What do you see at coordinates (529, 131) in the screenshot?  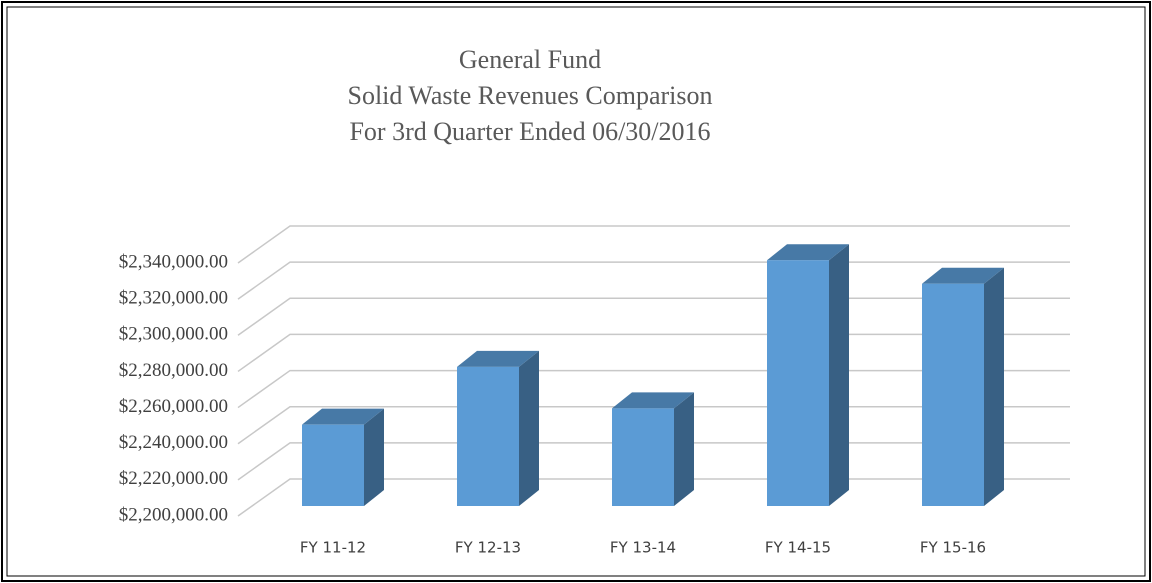 I see `chart-title: For 3rd Quarter Ended 06/30/2016` at bounding box center [529, 131].